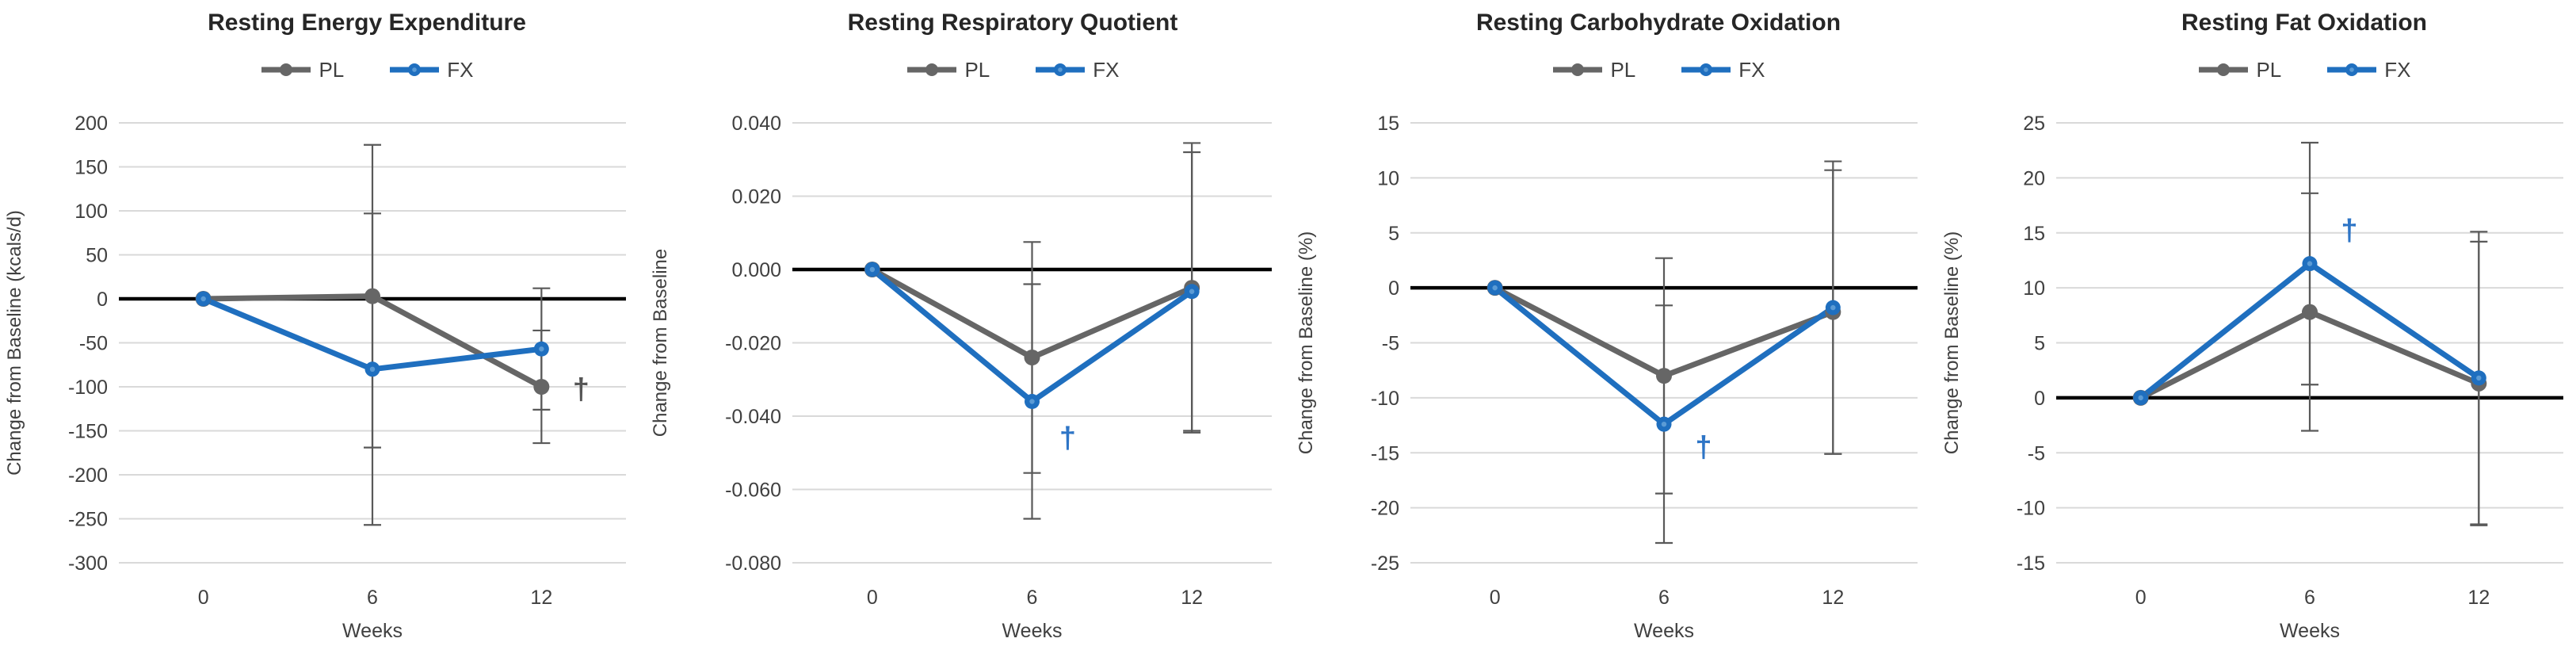 Image resolution: width=2576 pixels, height=646 pixels. Describe the element at coordinates (1385, 399) in the screenshot. I see `y-tick-label: -10` at that location.